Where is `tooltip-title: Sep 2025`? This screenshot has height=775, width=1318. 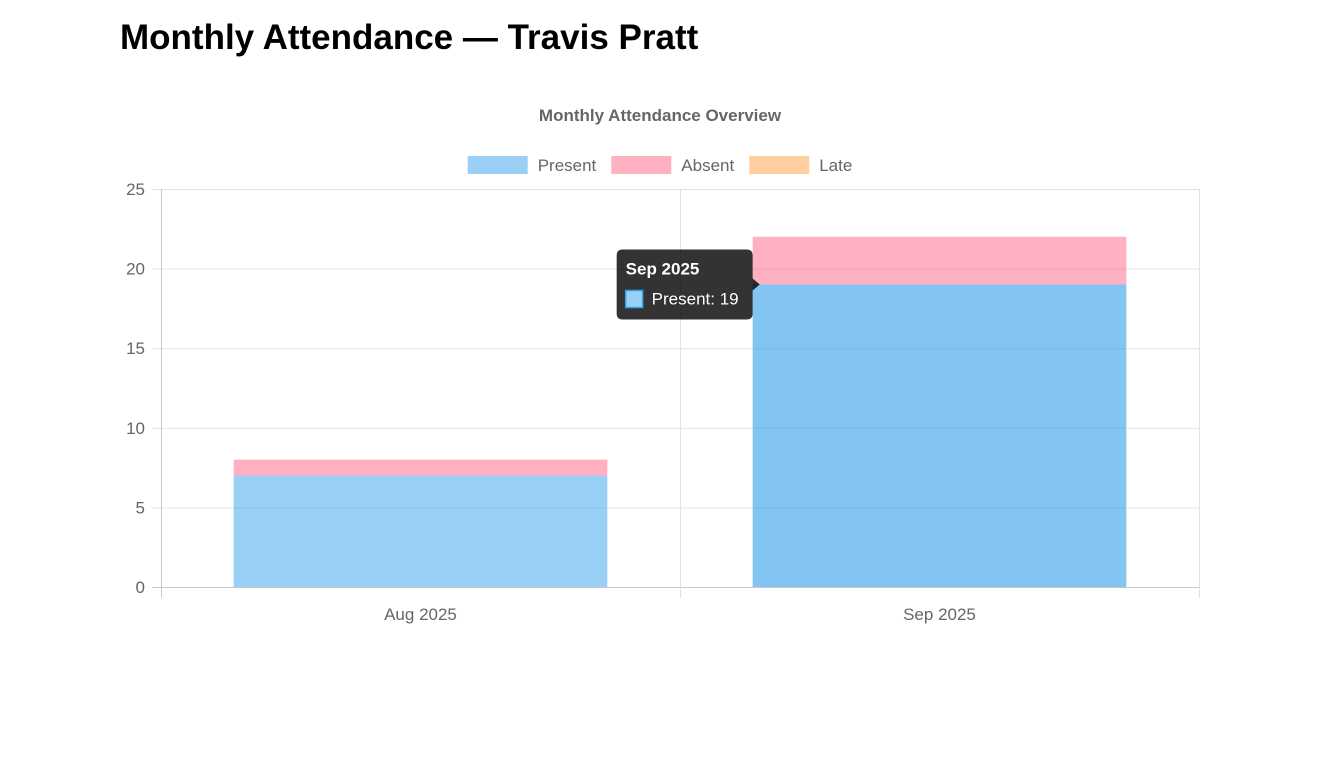
tooltip-title: Sep 2025 is located at coordinates (663, 269).